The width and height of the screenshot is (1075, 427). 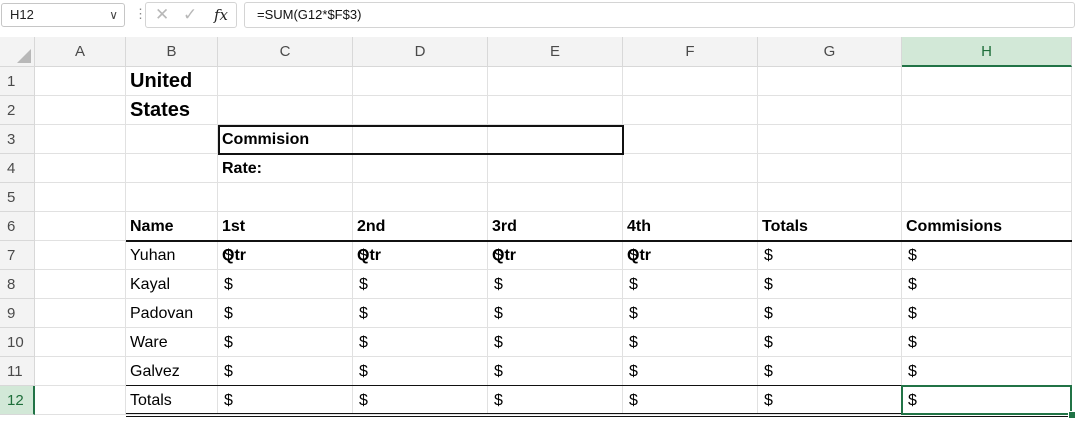 What do you see at coordinates (80, 139) in the screenshot?
I see `cell-a3` at bounding box center [80, 139].